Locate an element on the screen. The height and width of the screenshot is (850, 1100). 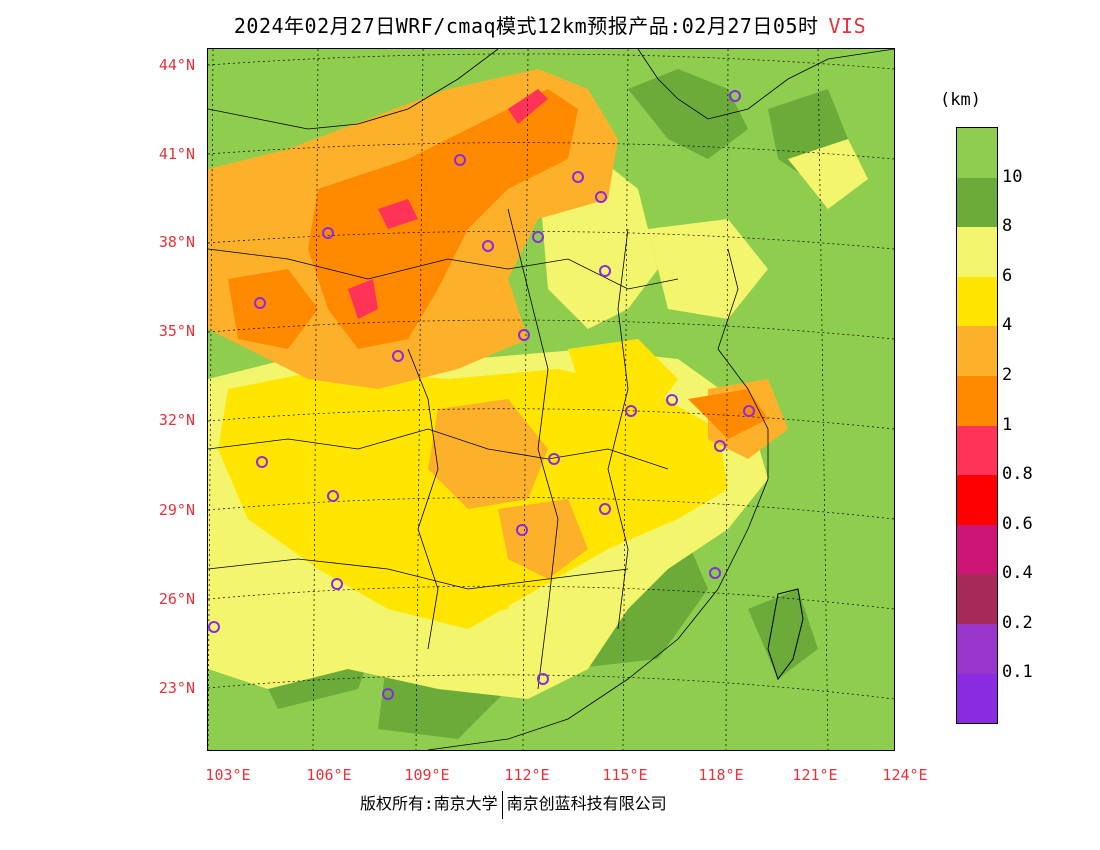
legend-label: 2 is located at coordinates (1007, 374).